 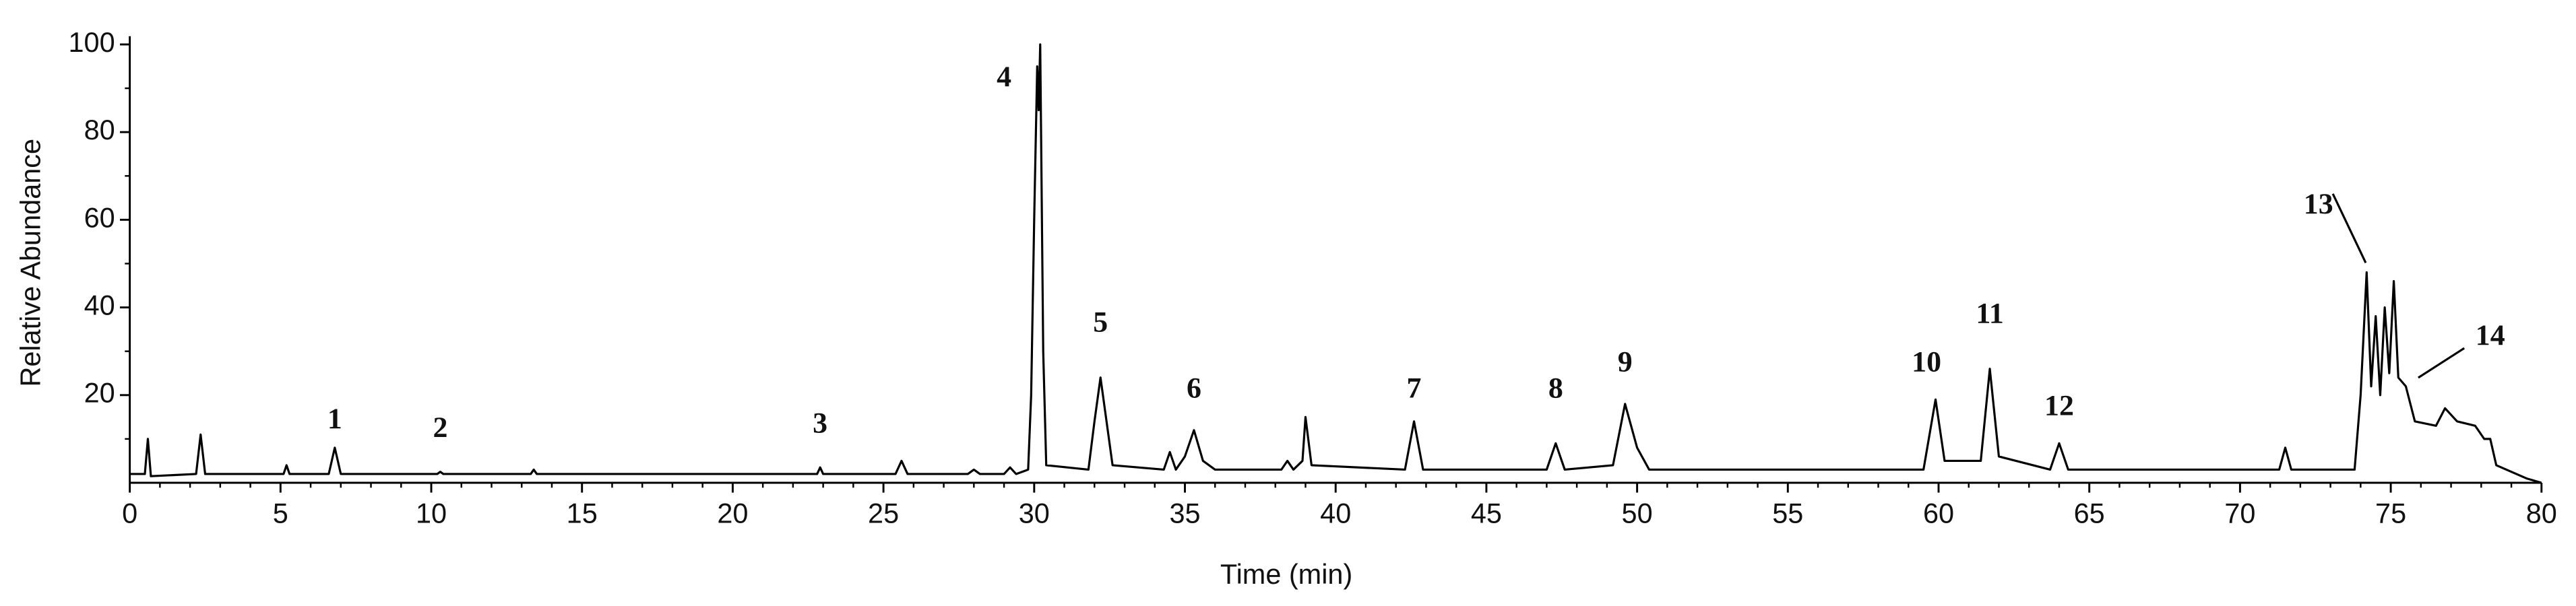 What do you see at coordinates (1989, 314) in the screenshot?
I see `peak-label: 11` at bounding box center [1989, 314].